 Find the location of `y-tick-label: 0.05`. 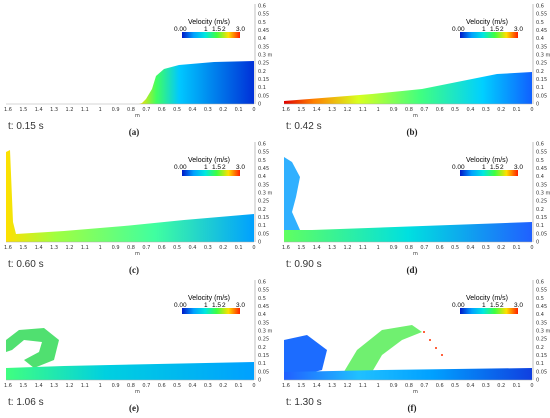

y-tick-label: 0.05 is located at coordinates (263, 96).